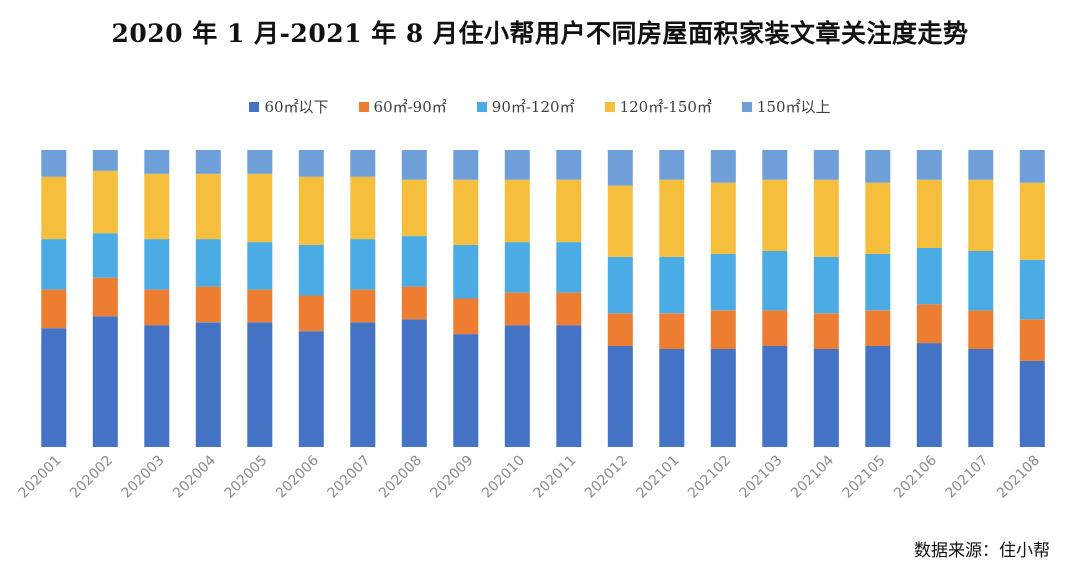  I want to click on bar-segment-202004-s0, so click(208, 384).